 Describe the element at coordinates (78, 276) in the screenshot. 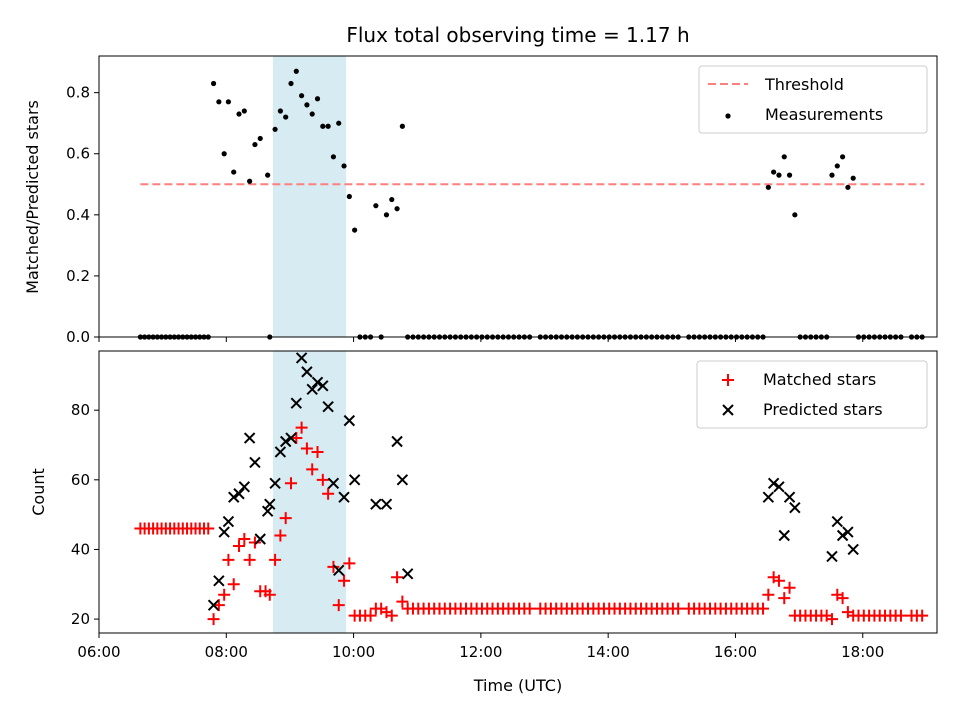

I see `top-y-tick-label: 0.2` at that location.